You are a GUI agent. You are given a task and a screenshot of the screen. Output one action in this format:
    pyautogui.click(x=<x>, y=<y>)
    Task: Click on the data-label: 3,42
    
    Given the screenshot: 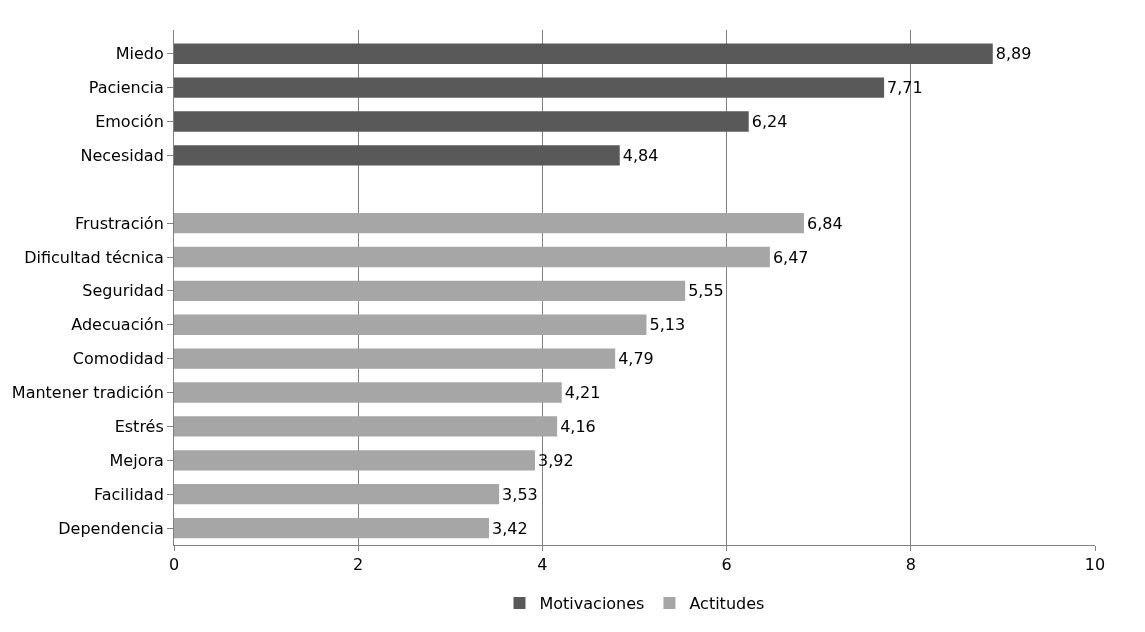 What is the action you would take?
    pyautogui.click(x=509, y=528)
    